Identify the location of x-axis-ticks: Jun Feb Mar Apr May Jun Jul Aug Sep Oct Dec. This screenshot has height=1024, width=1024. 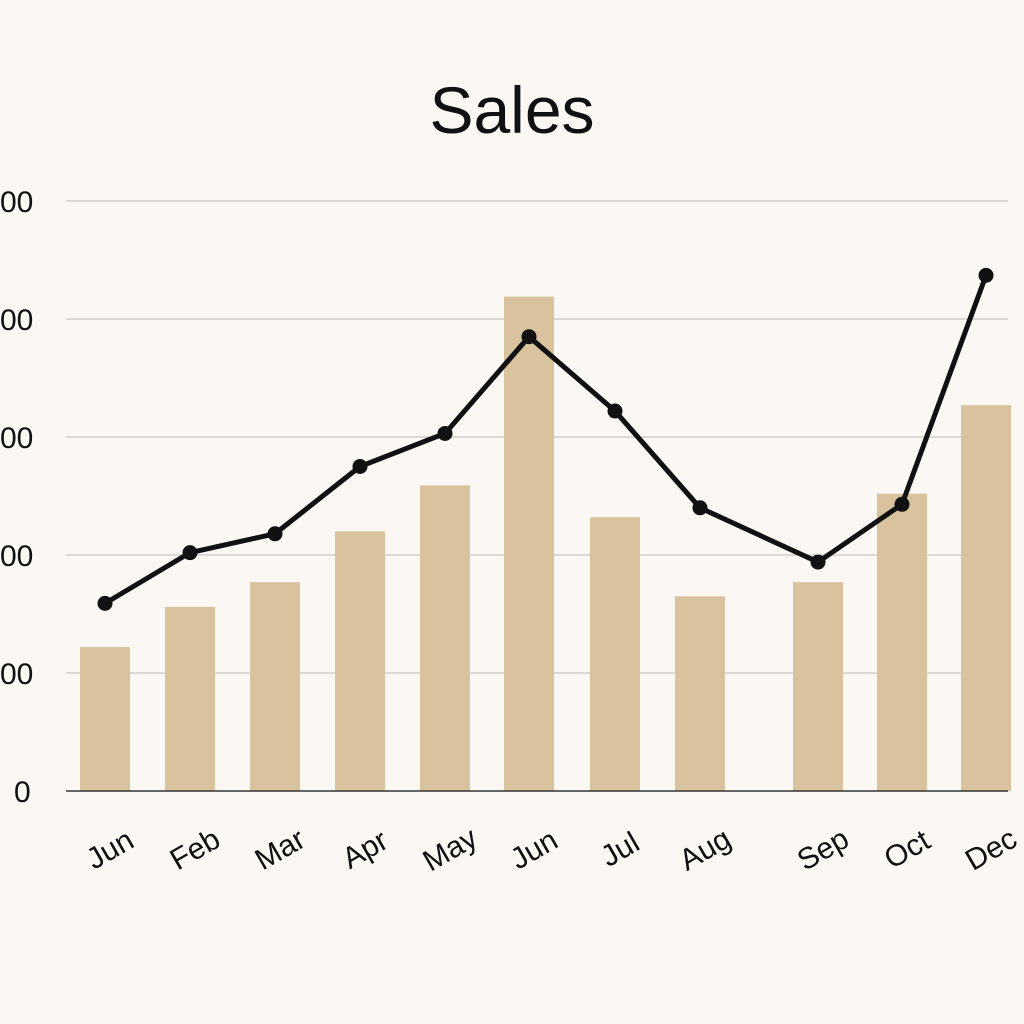
(552, 849).